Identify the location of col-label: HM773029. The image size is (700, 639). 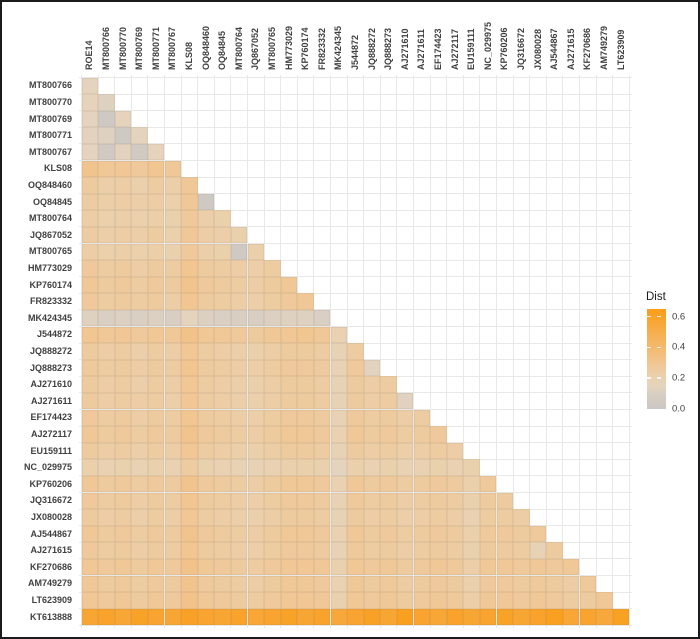
(288, 47).